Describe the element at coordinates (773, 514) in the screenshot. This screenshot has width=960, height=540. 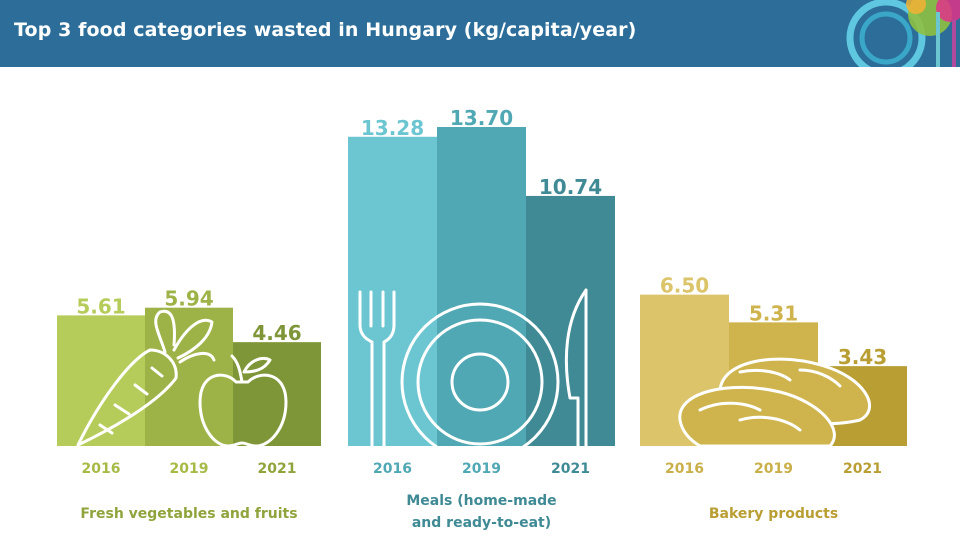
I see `category-label: Bakery products` at that location.